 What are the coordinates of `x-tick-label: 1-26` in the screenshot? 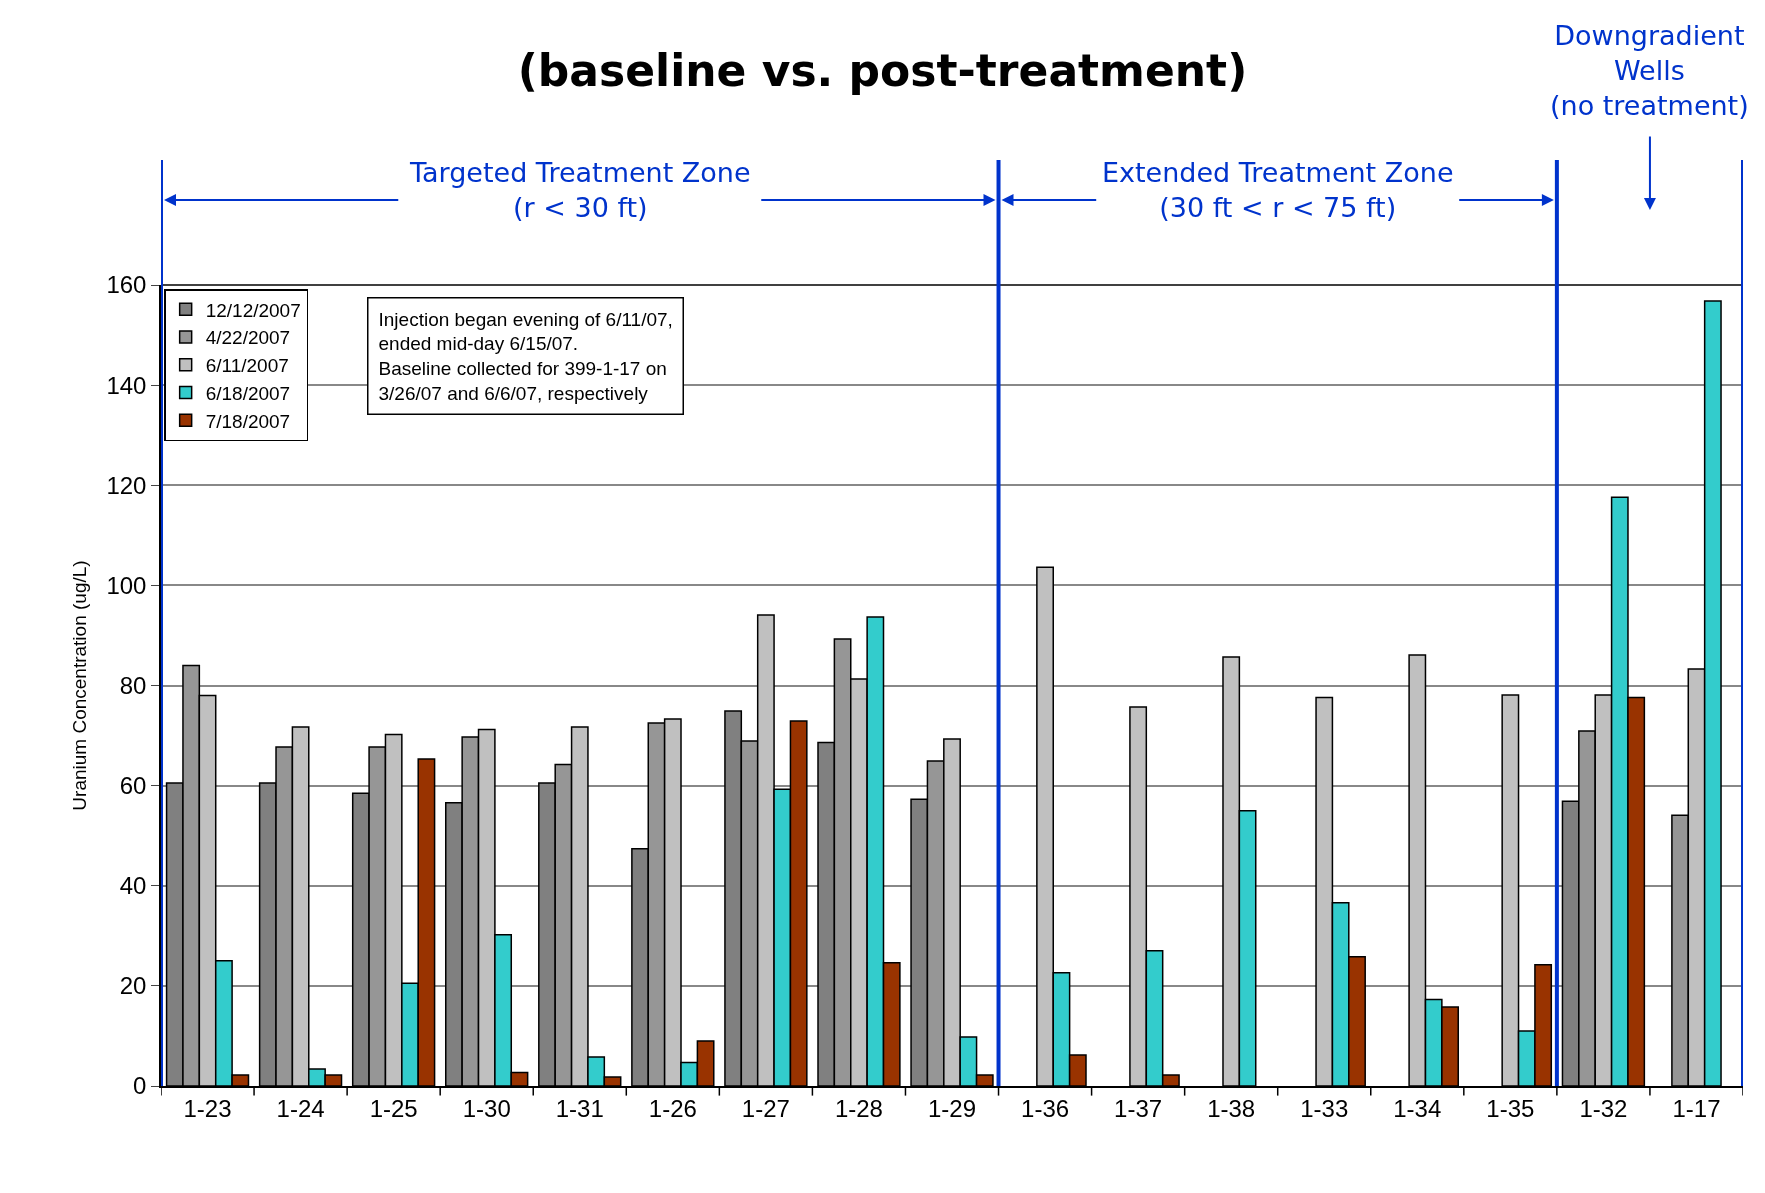 It's located at (672, 1108).